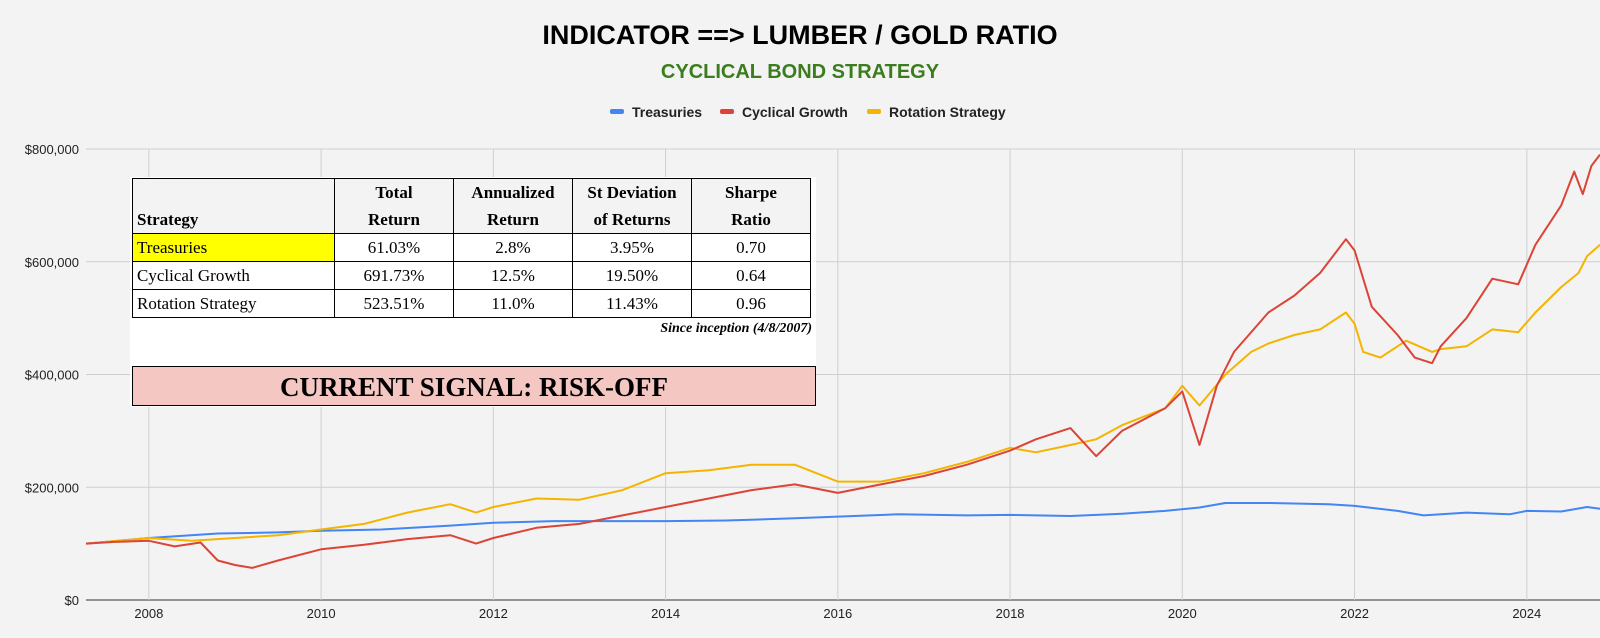 Image resolution: width=1600 pixels, height=638 pixels. I want to click on table-header: Sharpe Ratio, so click(751, 206).